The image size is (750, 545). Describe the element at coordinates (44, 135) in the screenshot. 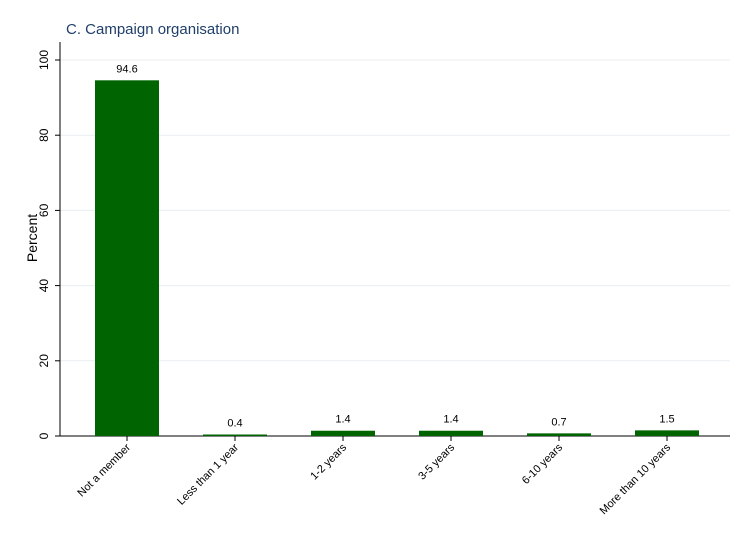

I see `y-tick-label: 80` at that location.